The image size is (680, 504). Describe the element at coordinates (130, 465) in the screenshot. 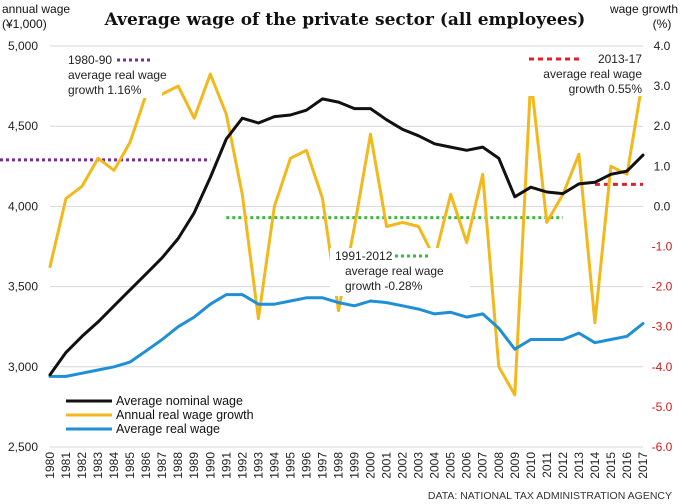

I see `x-tick-label: 1985` at that location.